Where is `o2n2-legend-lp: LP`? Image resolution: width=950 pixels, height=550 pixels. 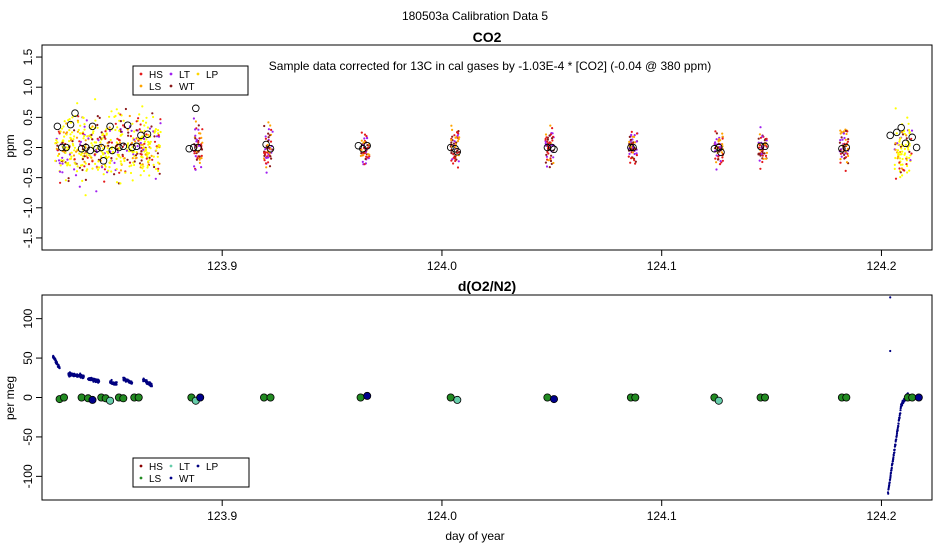
o2n2-legend-lp: LP is located at coordinates (212, 467).